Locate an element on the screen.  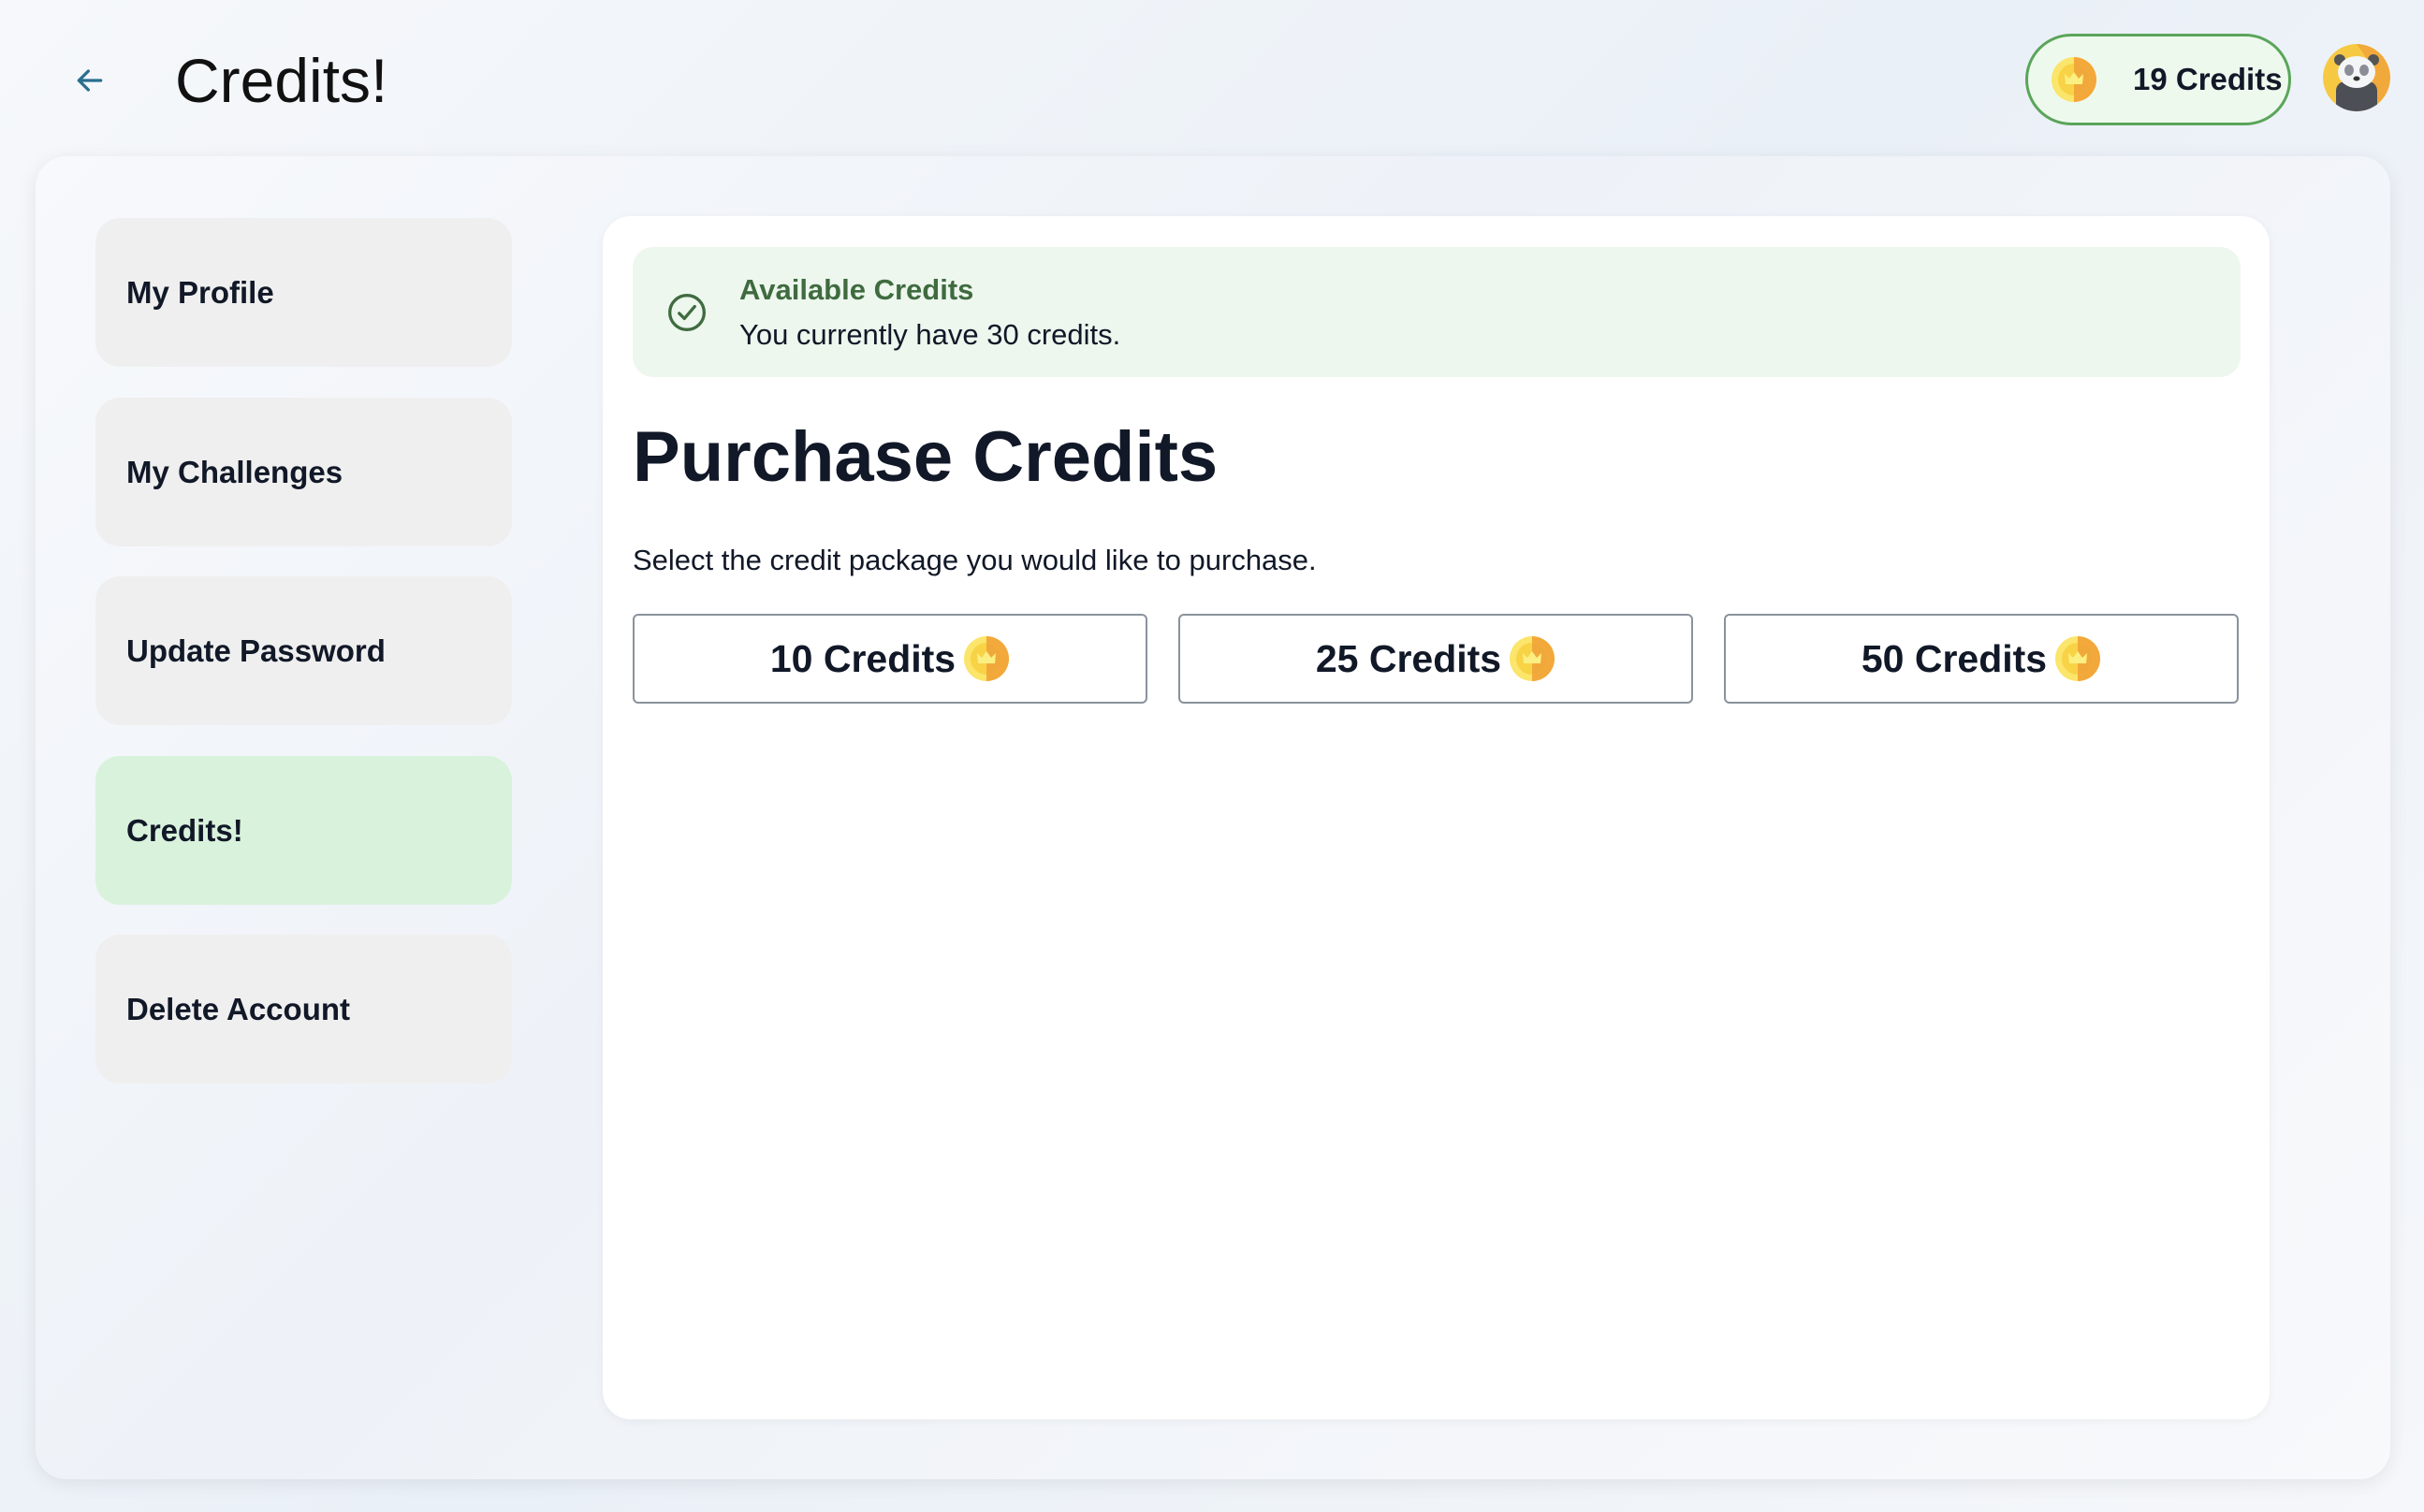
package-25-credits-button: 25 Credits is located at coordinates (1435, 659).